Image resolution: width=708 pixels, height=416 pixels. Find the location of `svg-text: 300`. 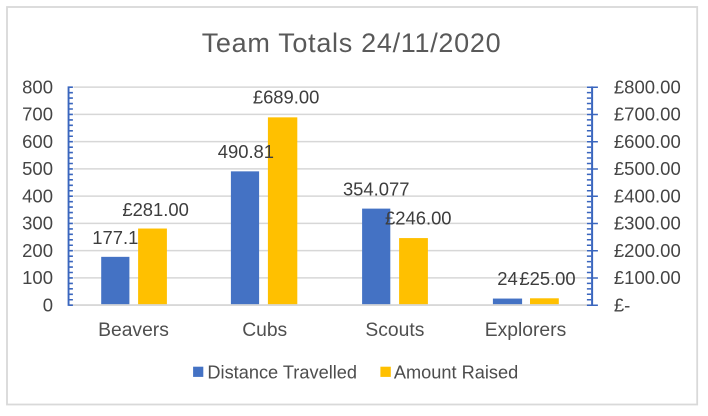

svg-text: 300 is located at coordinates (37, 223).